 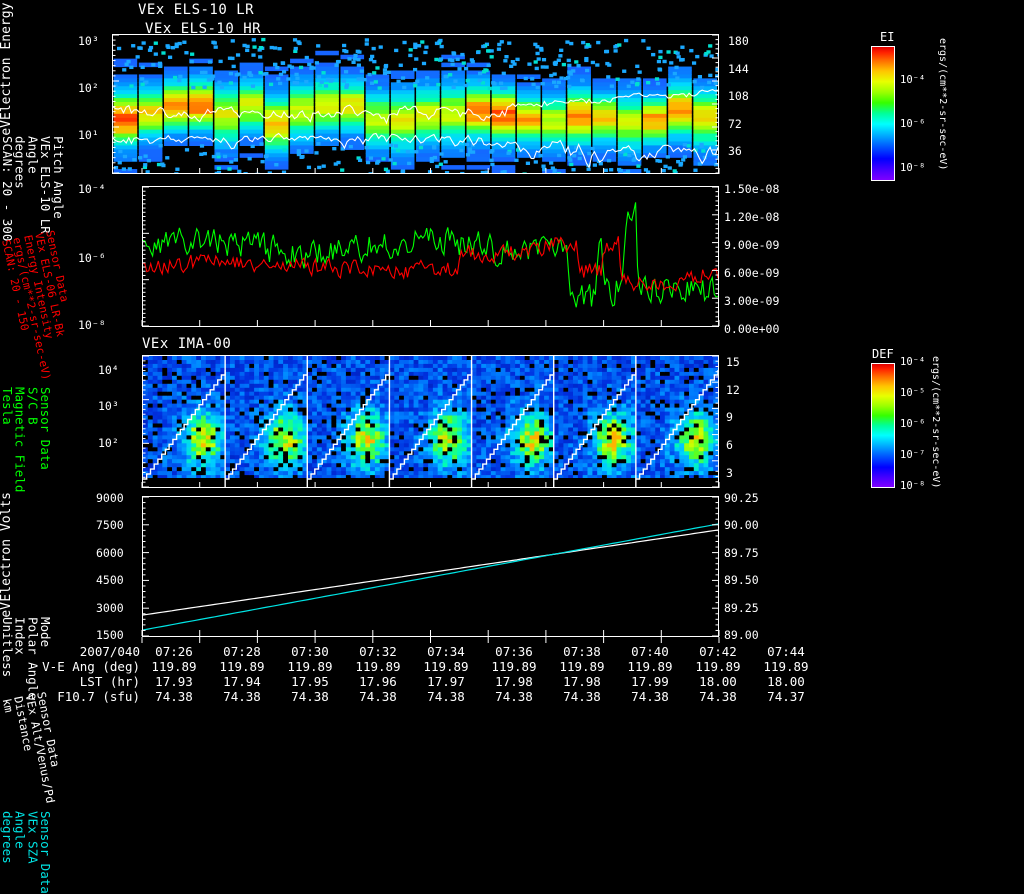 I want to click on table-cell: 07:28, so click(x=242, y=651).